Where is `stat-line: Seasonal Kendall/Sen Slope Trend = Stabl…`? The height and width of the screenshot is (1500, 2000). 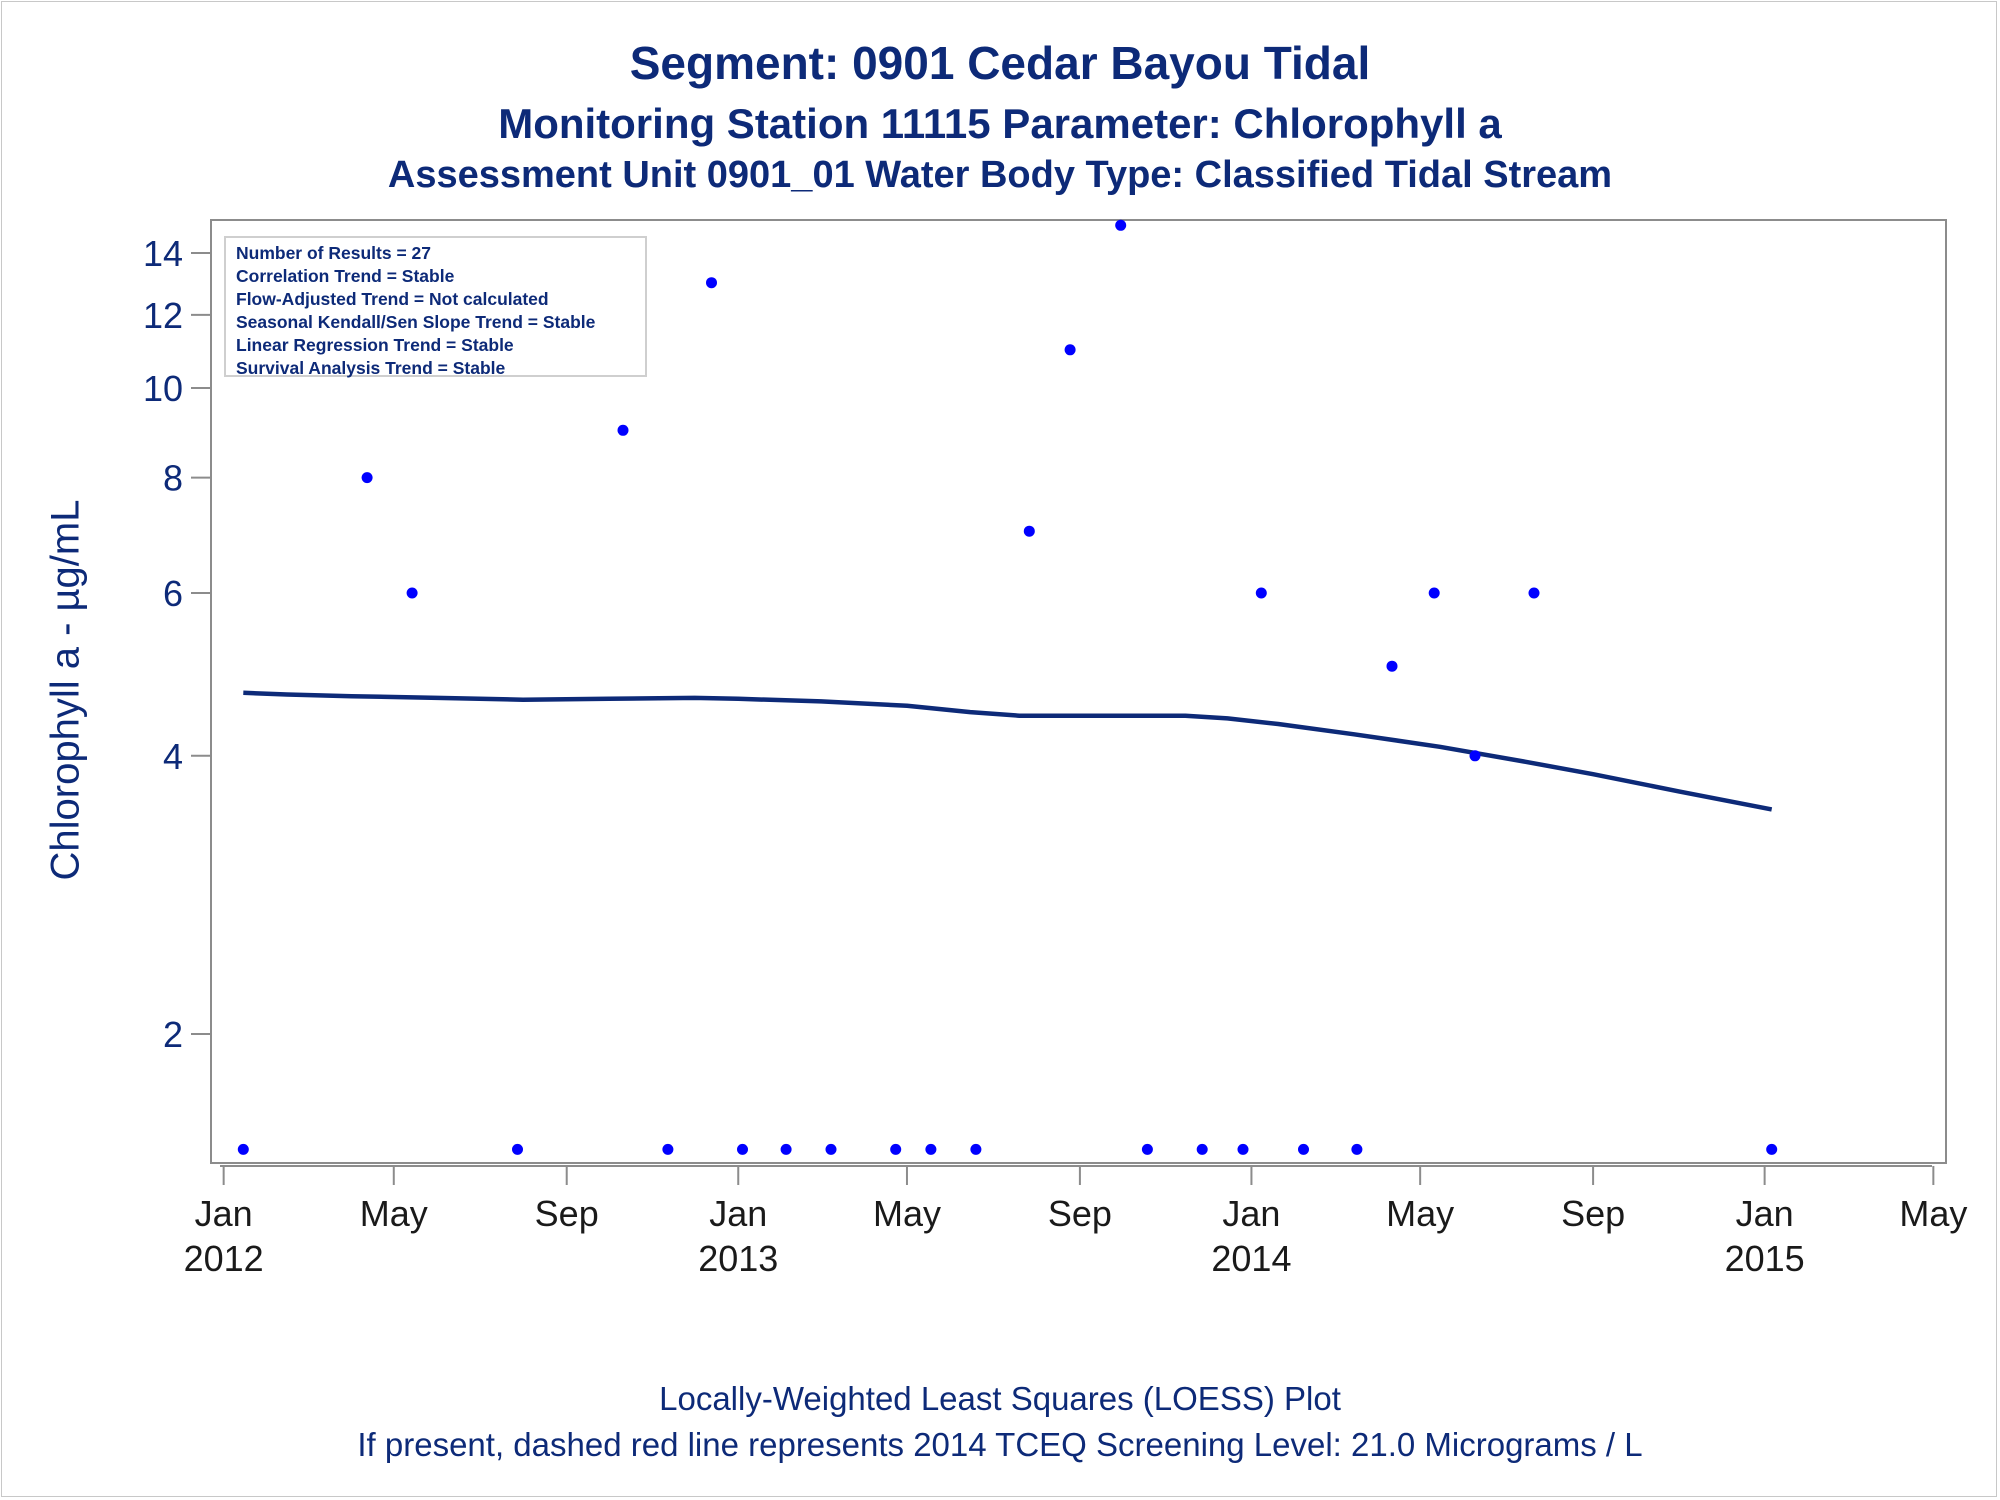
stat-line: Seasonal Kendall/Sen Slope Trend = Stabl… is located at coordinates (416, 322).